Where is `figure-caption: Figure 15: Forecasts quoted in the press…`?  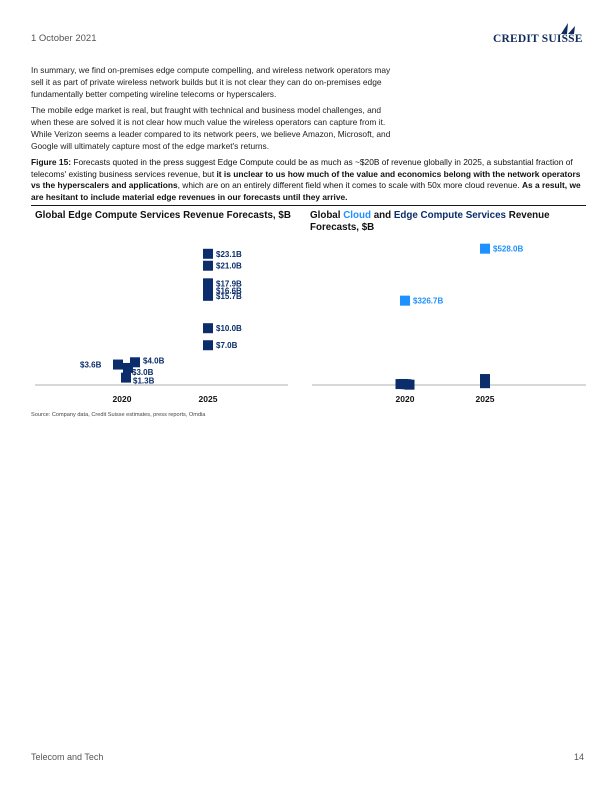
figure-caption: Figure 15: Forecasts quoted in the press… is located at coordinates (311, 180).